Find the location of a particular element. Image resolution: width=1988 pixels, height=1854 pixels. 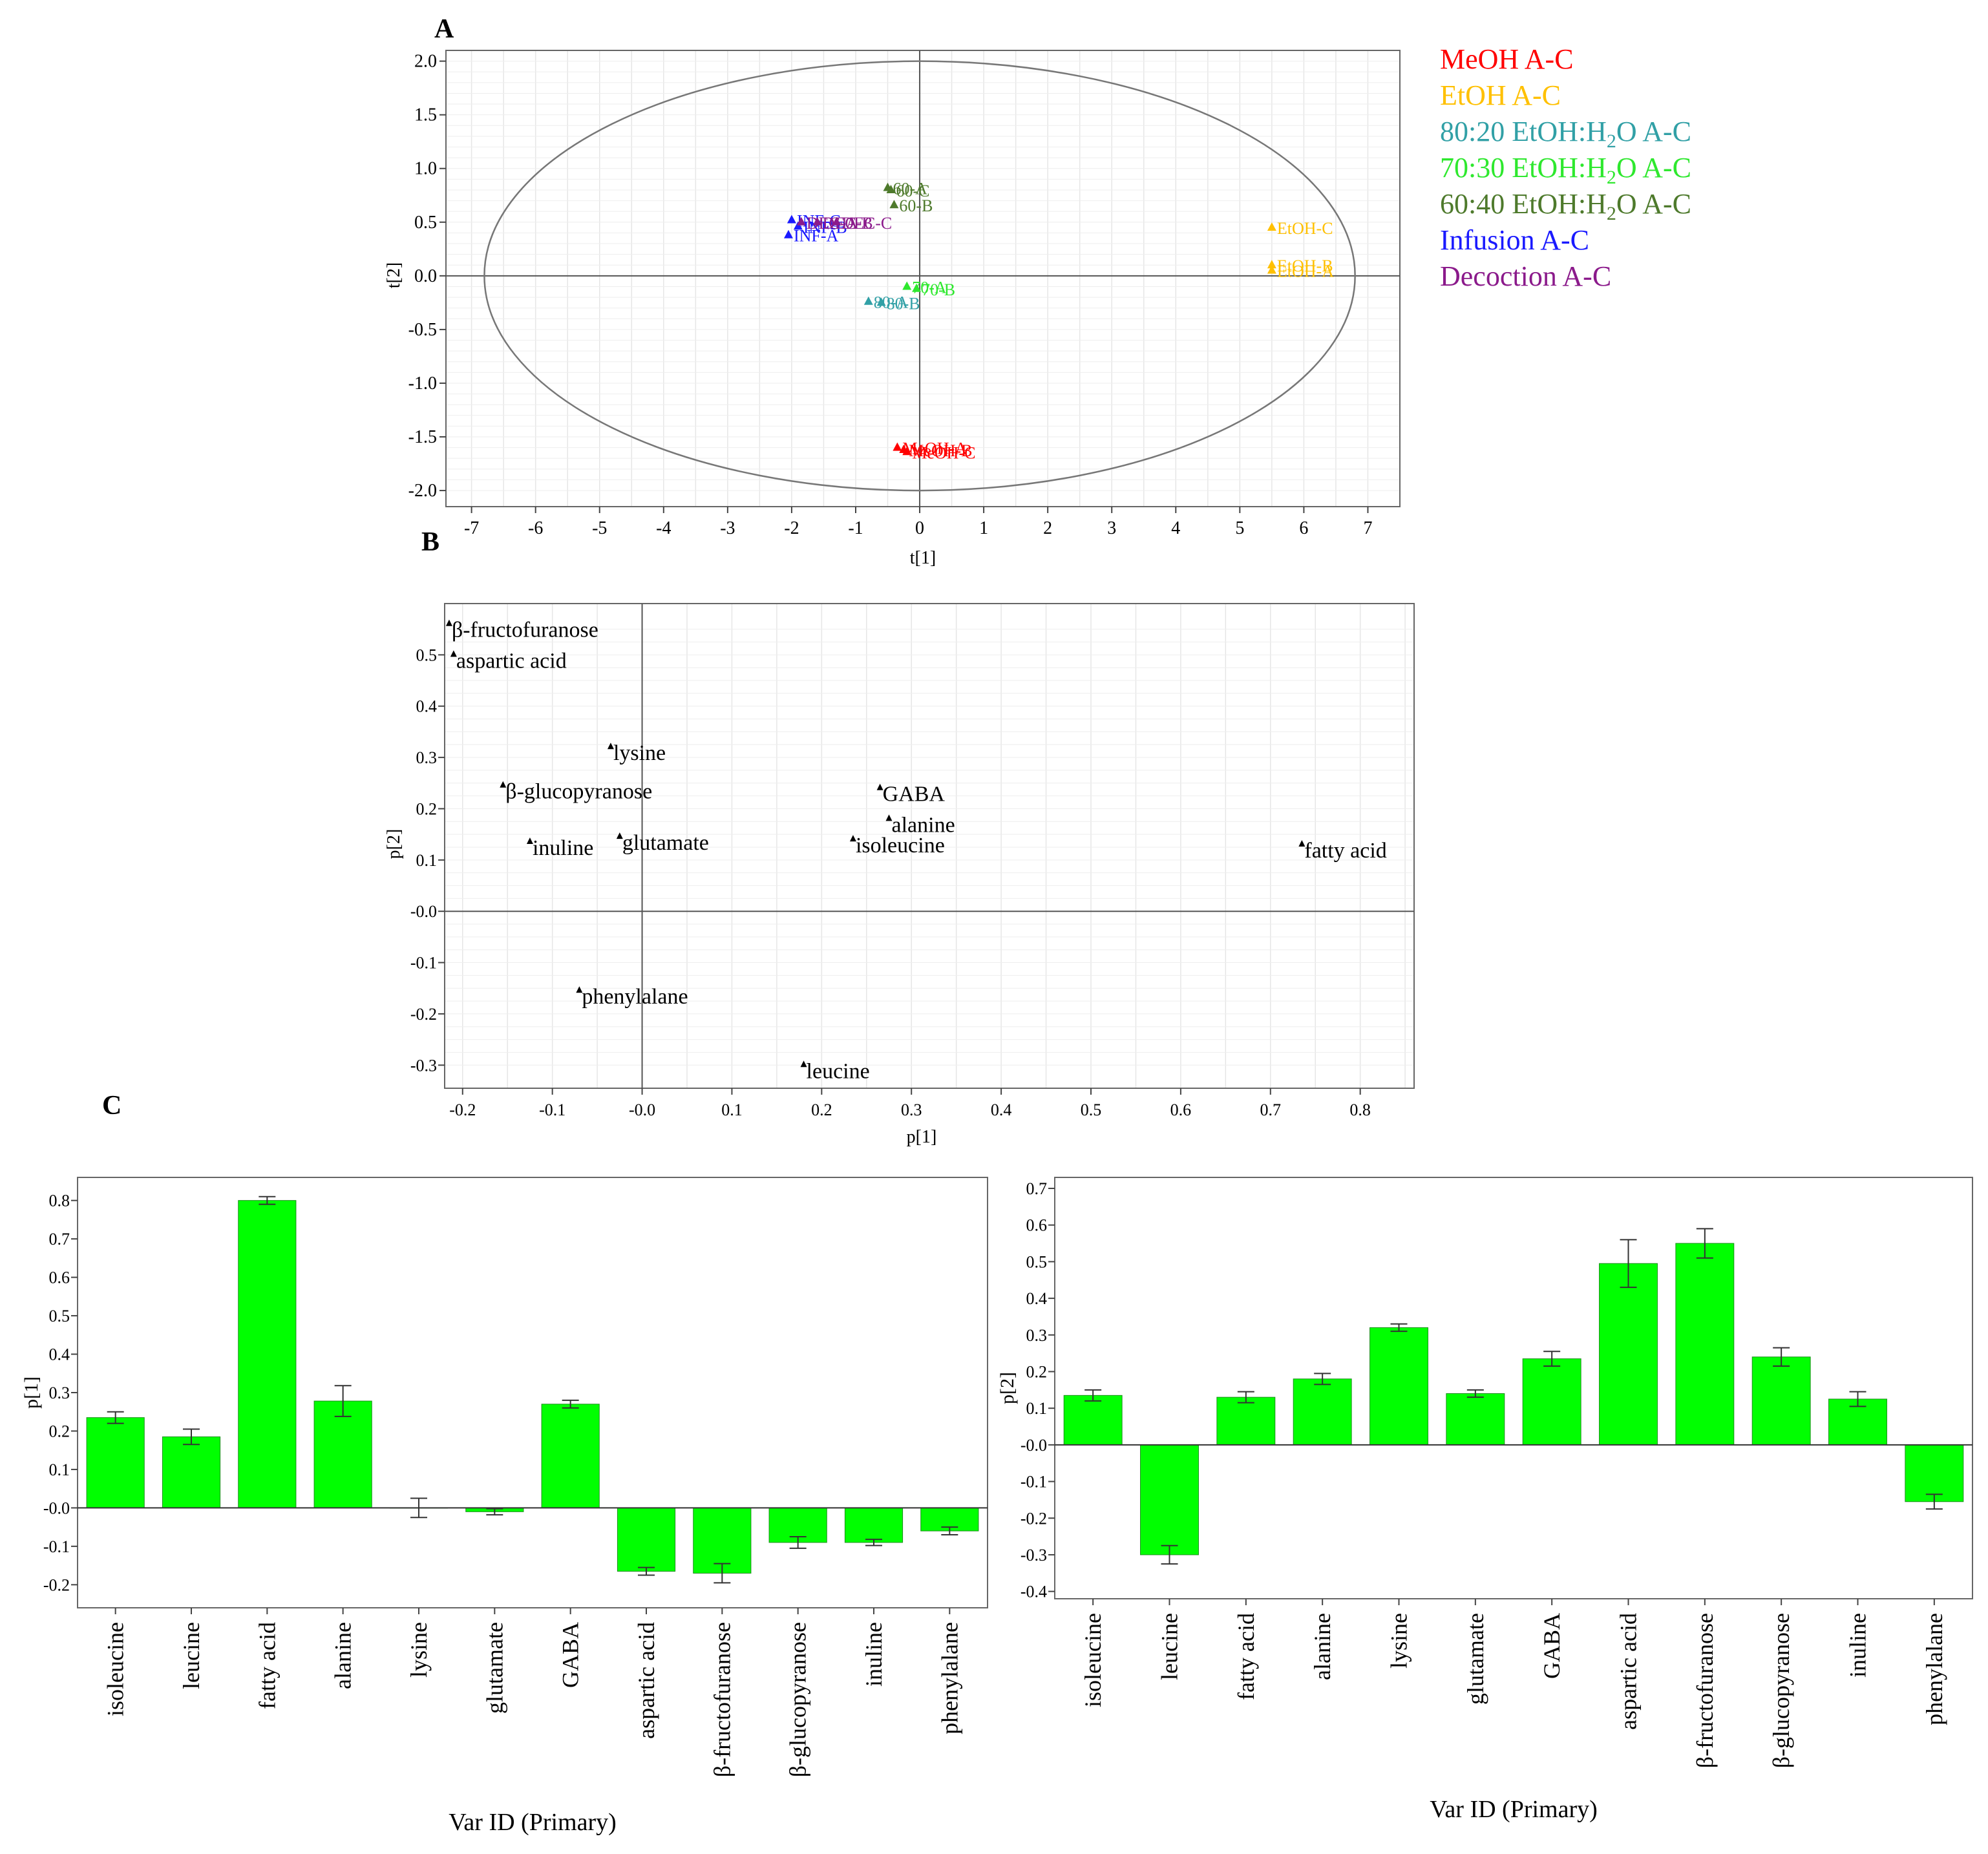

point-70-a is located at coordinates (907, 285).